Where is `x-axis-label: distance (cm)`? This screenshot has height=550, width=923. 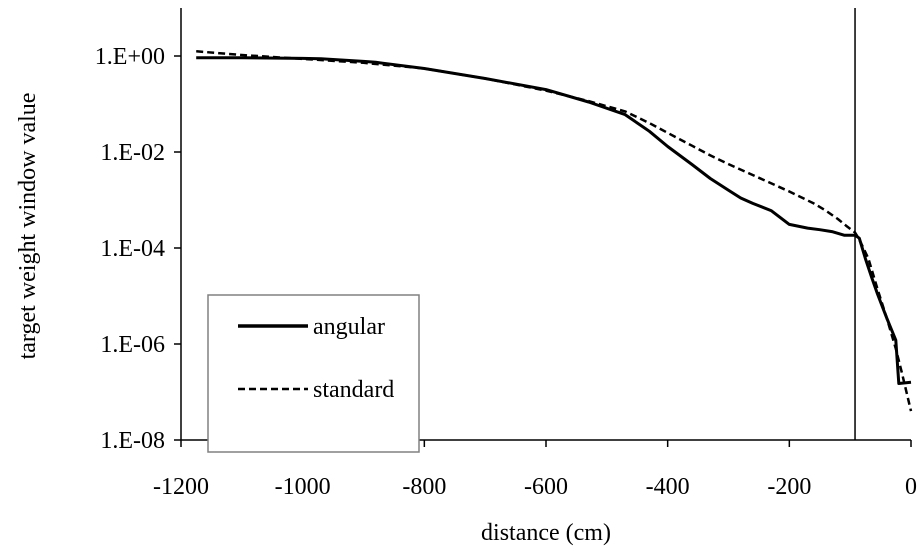 x-axis-label: distance (cm) is located at coordinates (546, 533).